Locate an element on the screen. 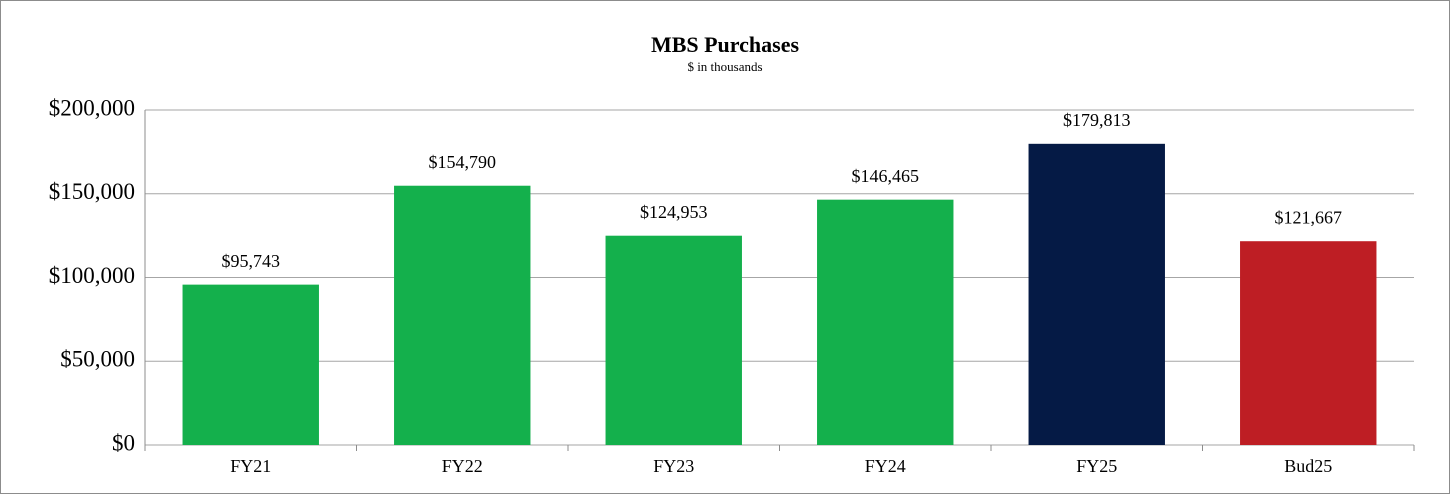 This screenshot has height=494, width=1450. x-tick-label: Bud25 is located at coordinates (1308, 466).